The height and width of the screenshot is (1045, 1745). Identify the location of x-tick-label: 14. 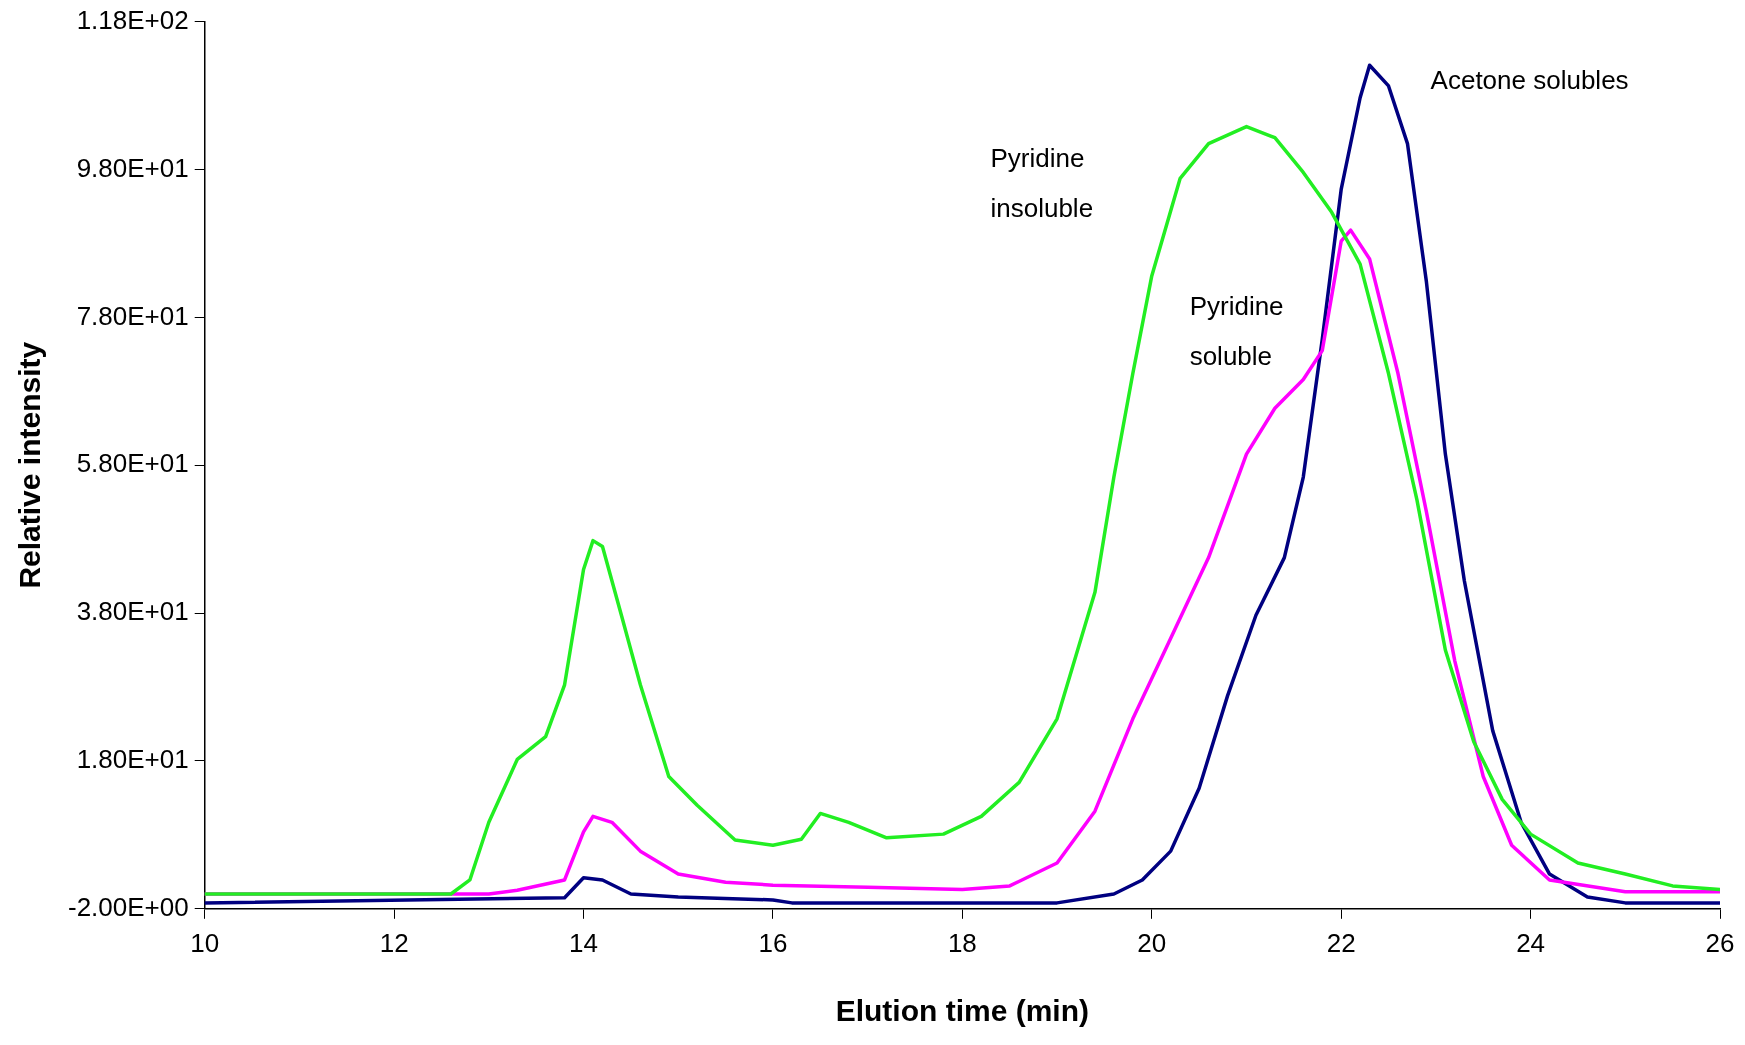
(583, 942).